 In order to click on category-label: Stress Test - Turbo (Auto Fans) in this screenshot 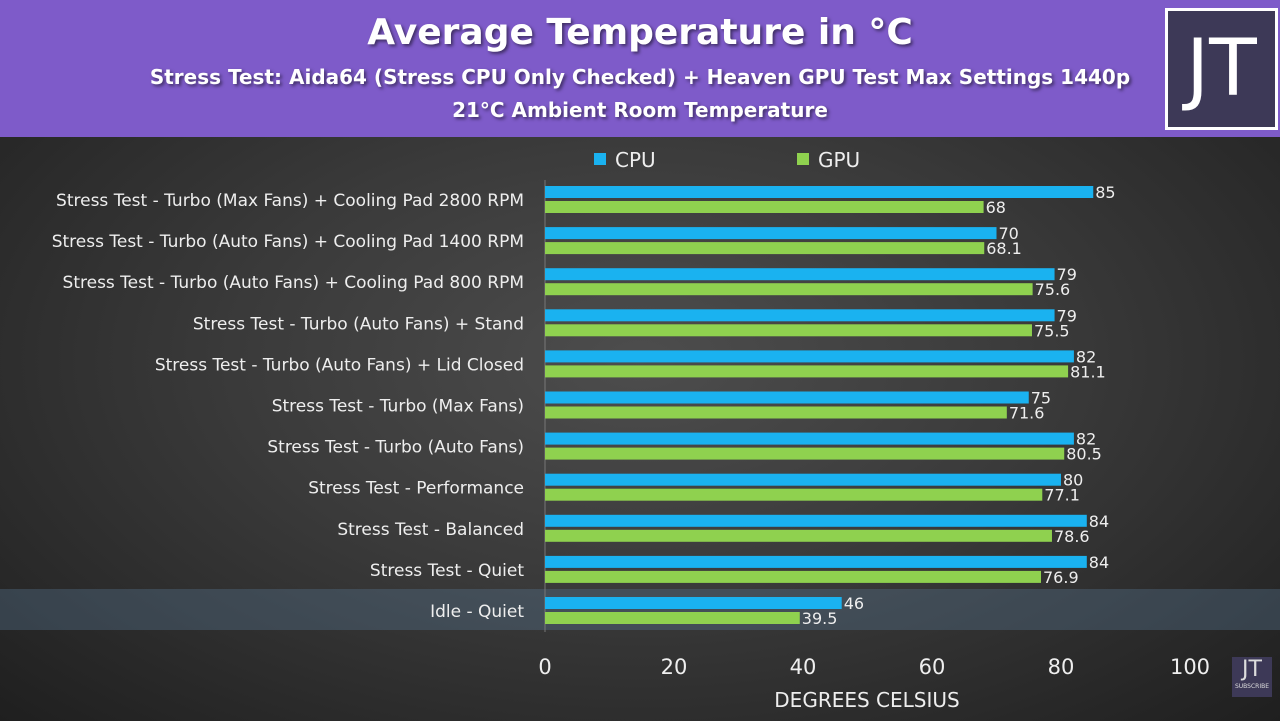, I will do `click(395, 448)`.